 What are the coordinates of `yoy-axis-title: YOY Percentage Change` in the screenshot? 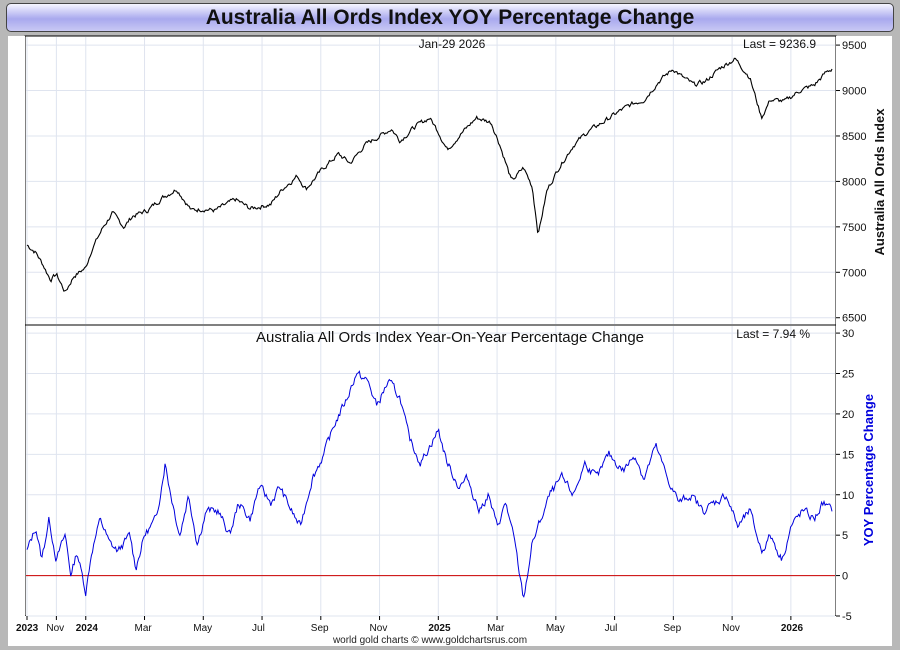 It's located at (868, 470).